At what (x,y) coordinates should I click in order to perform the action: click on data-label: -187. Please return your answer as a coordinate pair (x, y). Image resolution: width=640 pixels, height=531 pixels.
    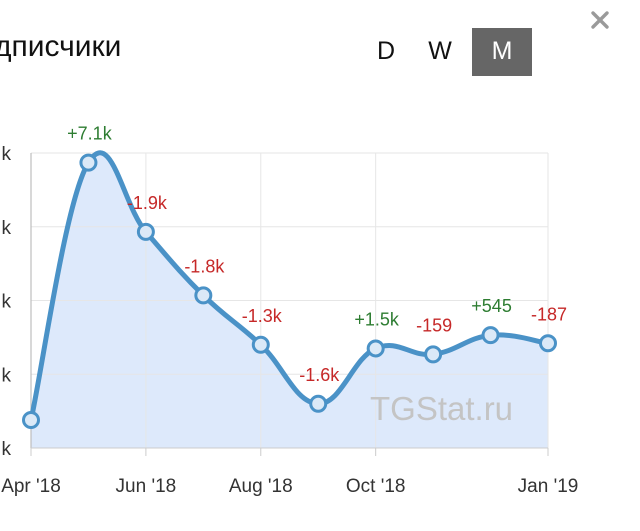
    Looking at the image, I should click on (549, 314).